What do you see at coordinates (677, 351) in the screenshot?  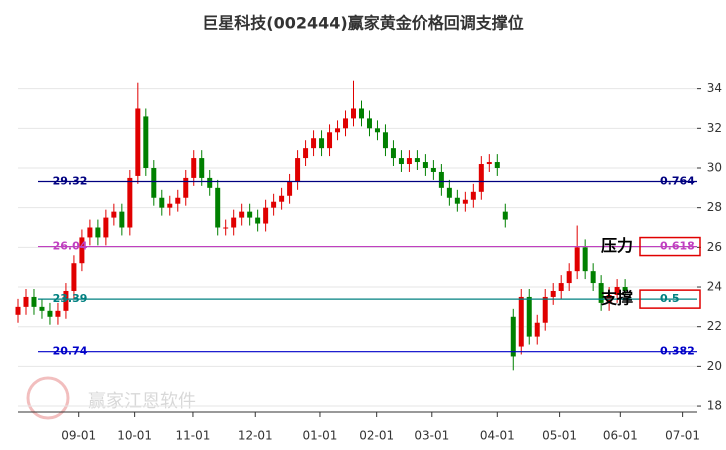 I see `fib-ratio-label: 0.382` at bounding box center [677, 351].